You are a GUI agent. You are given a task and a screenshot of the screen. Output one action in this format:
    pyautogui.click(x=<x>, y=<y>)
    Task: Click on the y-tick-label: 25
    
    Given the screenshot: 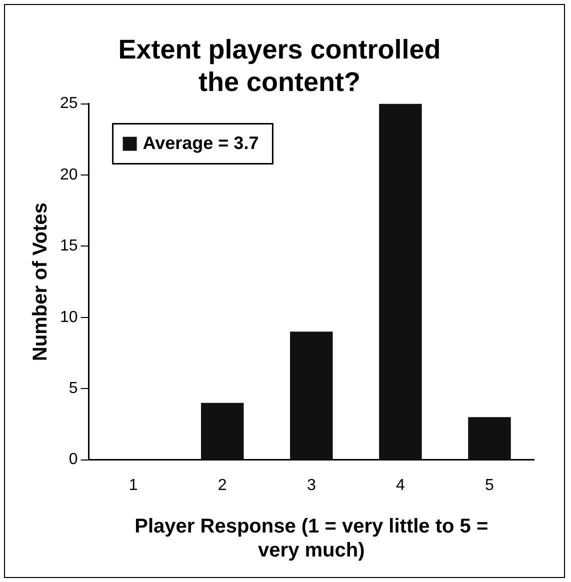 What is the action you would take?
    pyautogui.click(x=69, y=103)
    